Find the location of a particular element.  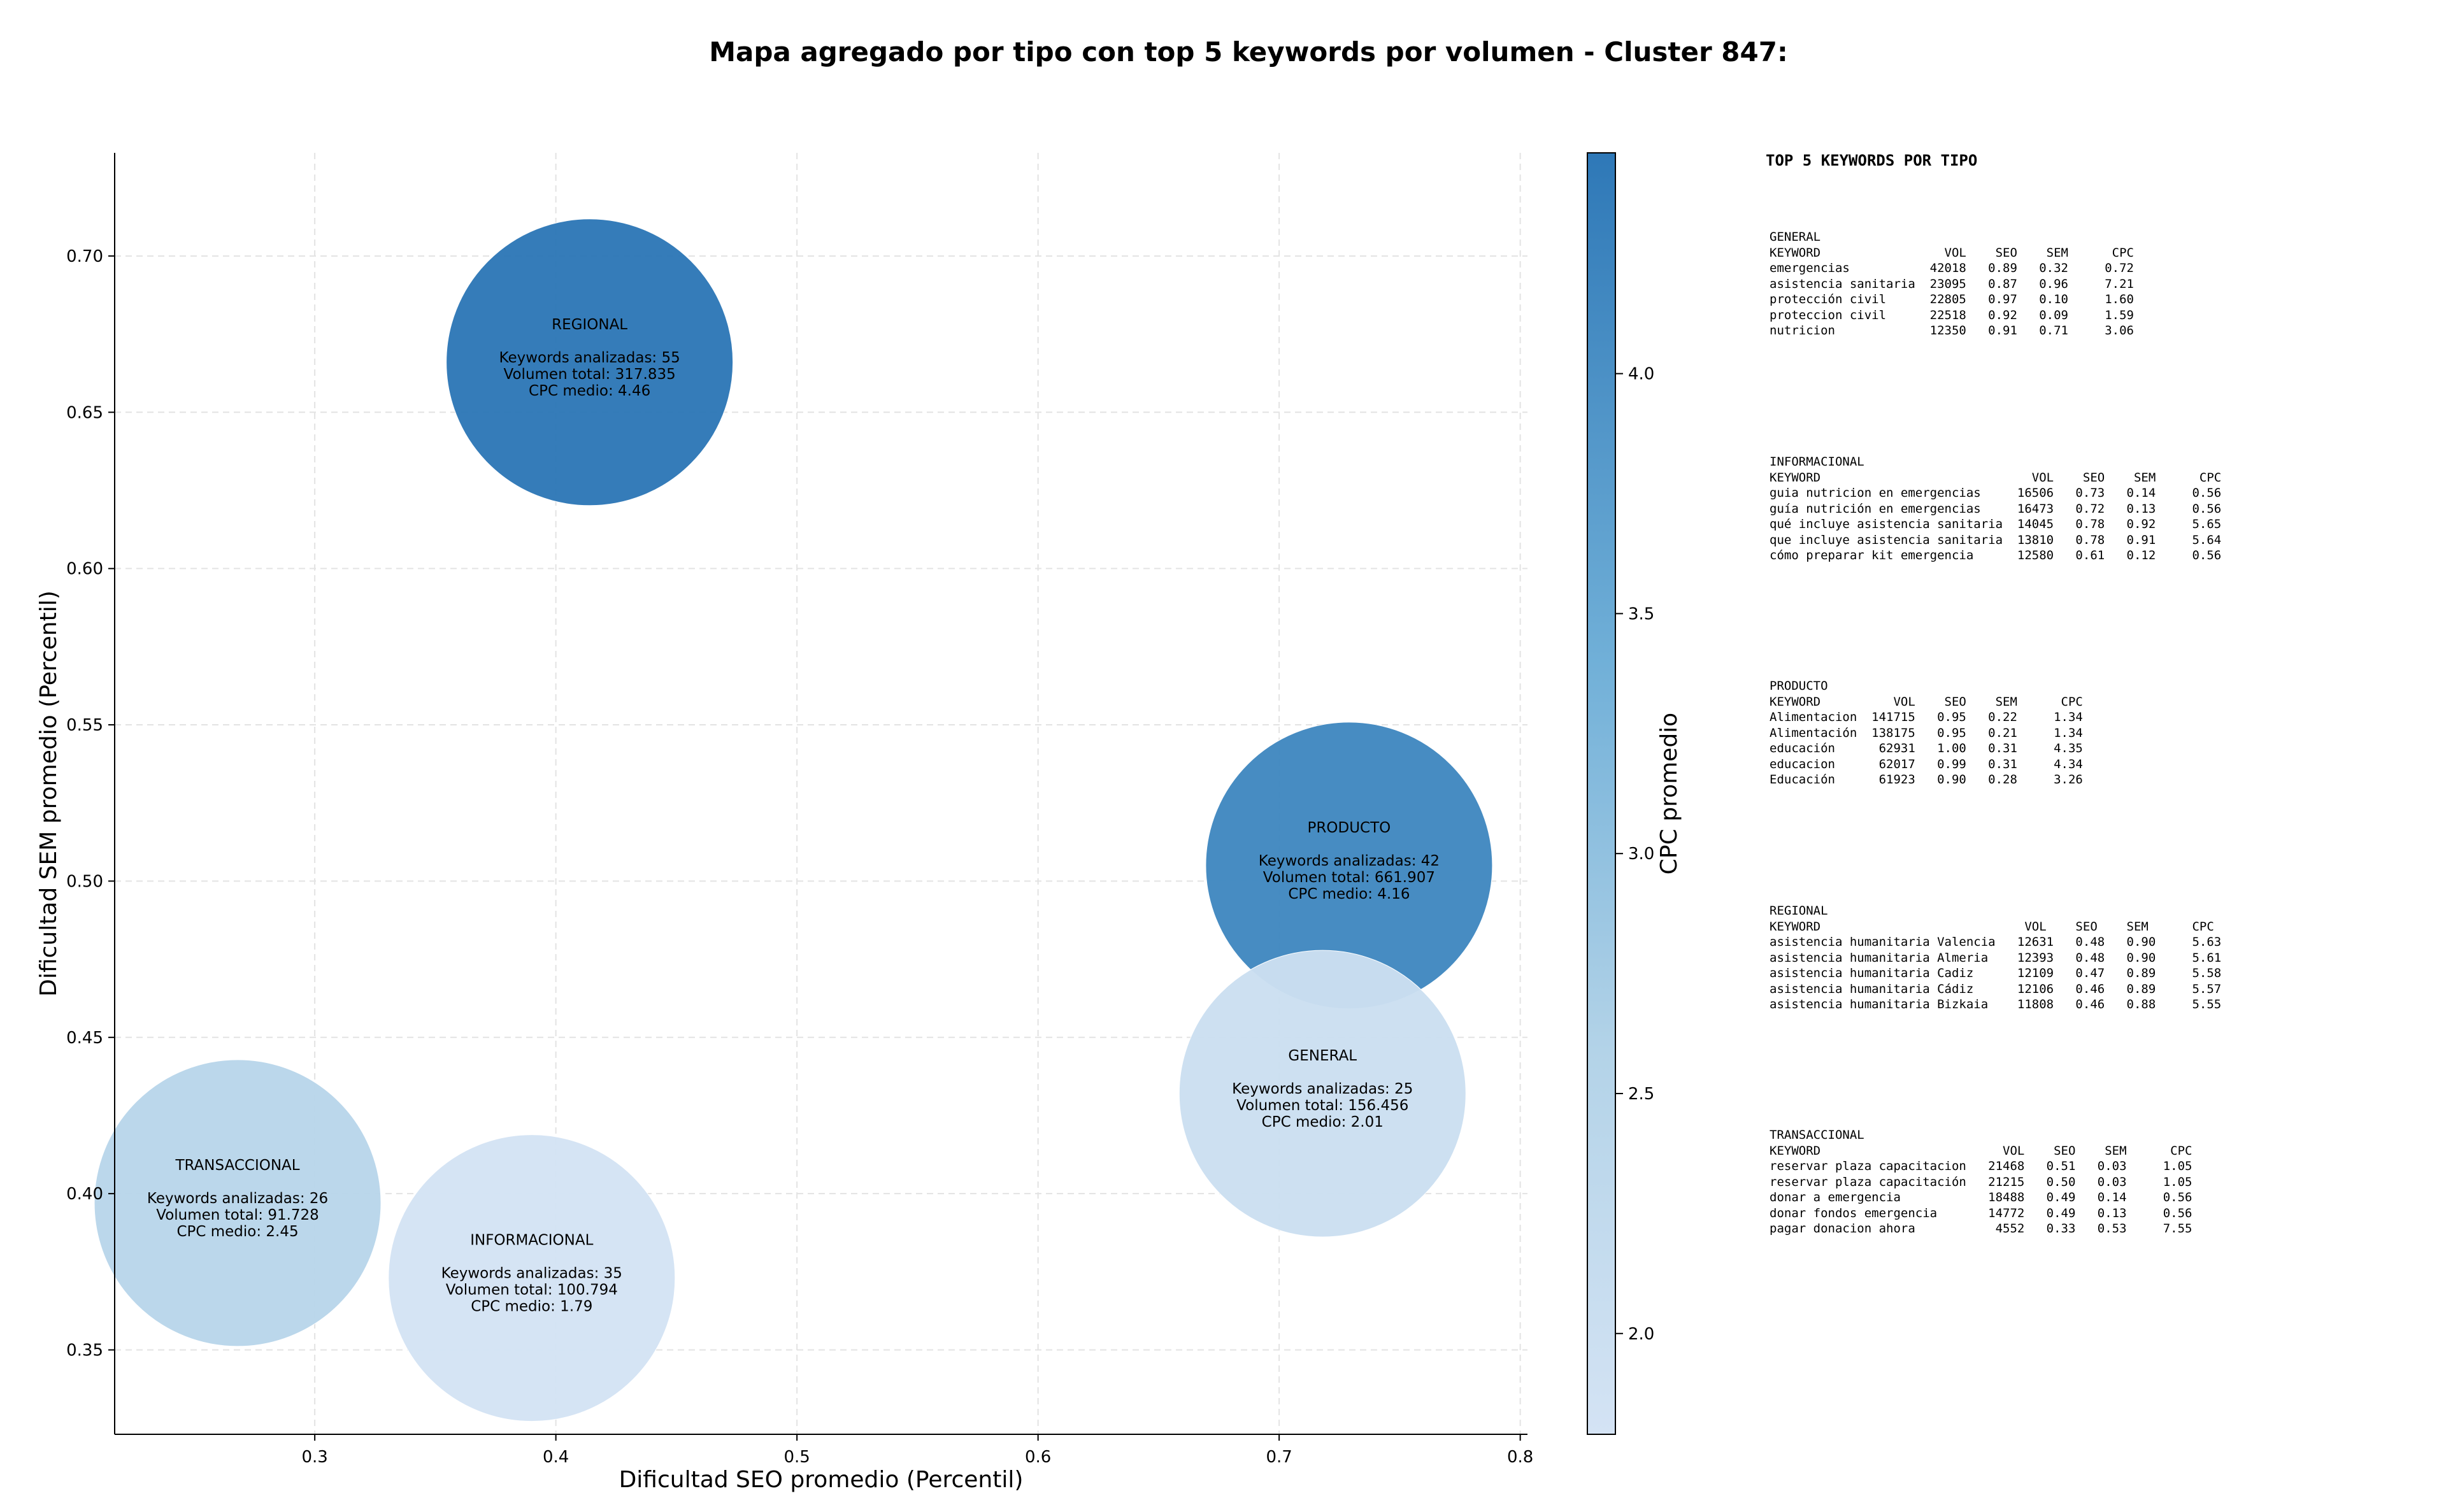

x-tick-label: 0.7 is located at coordinates (1279, 1457).